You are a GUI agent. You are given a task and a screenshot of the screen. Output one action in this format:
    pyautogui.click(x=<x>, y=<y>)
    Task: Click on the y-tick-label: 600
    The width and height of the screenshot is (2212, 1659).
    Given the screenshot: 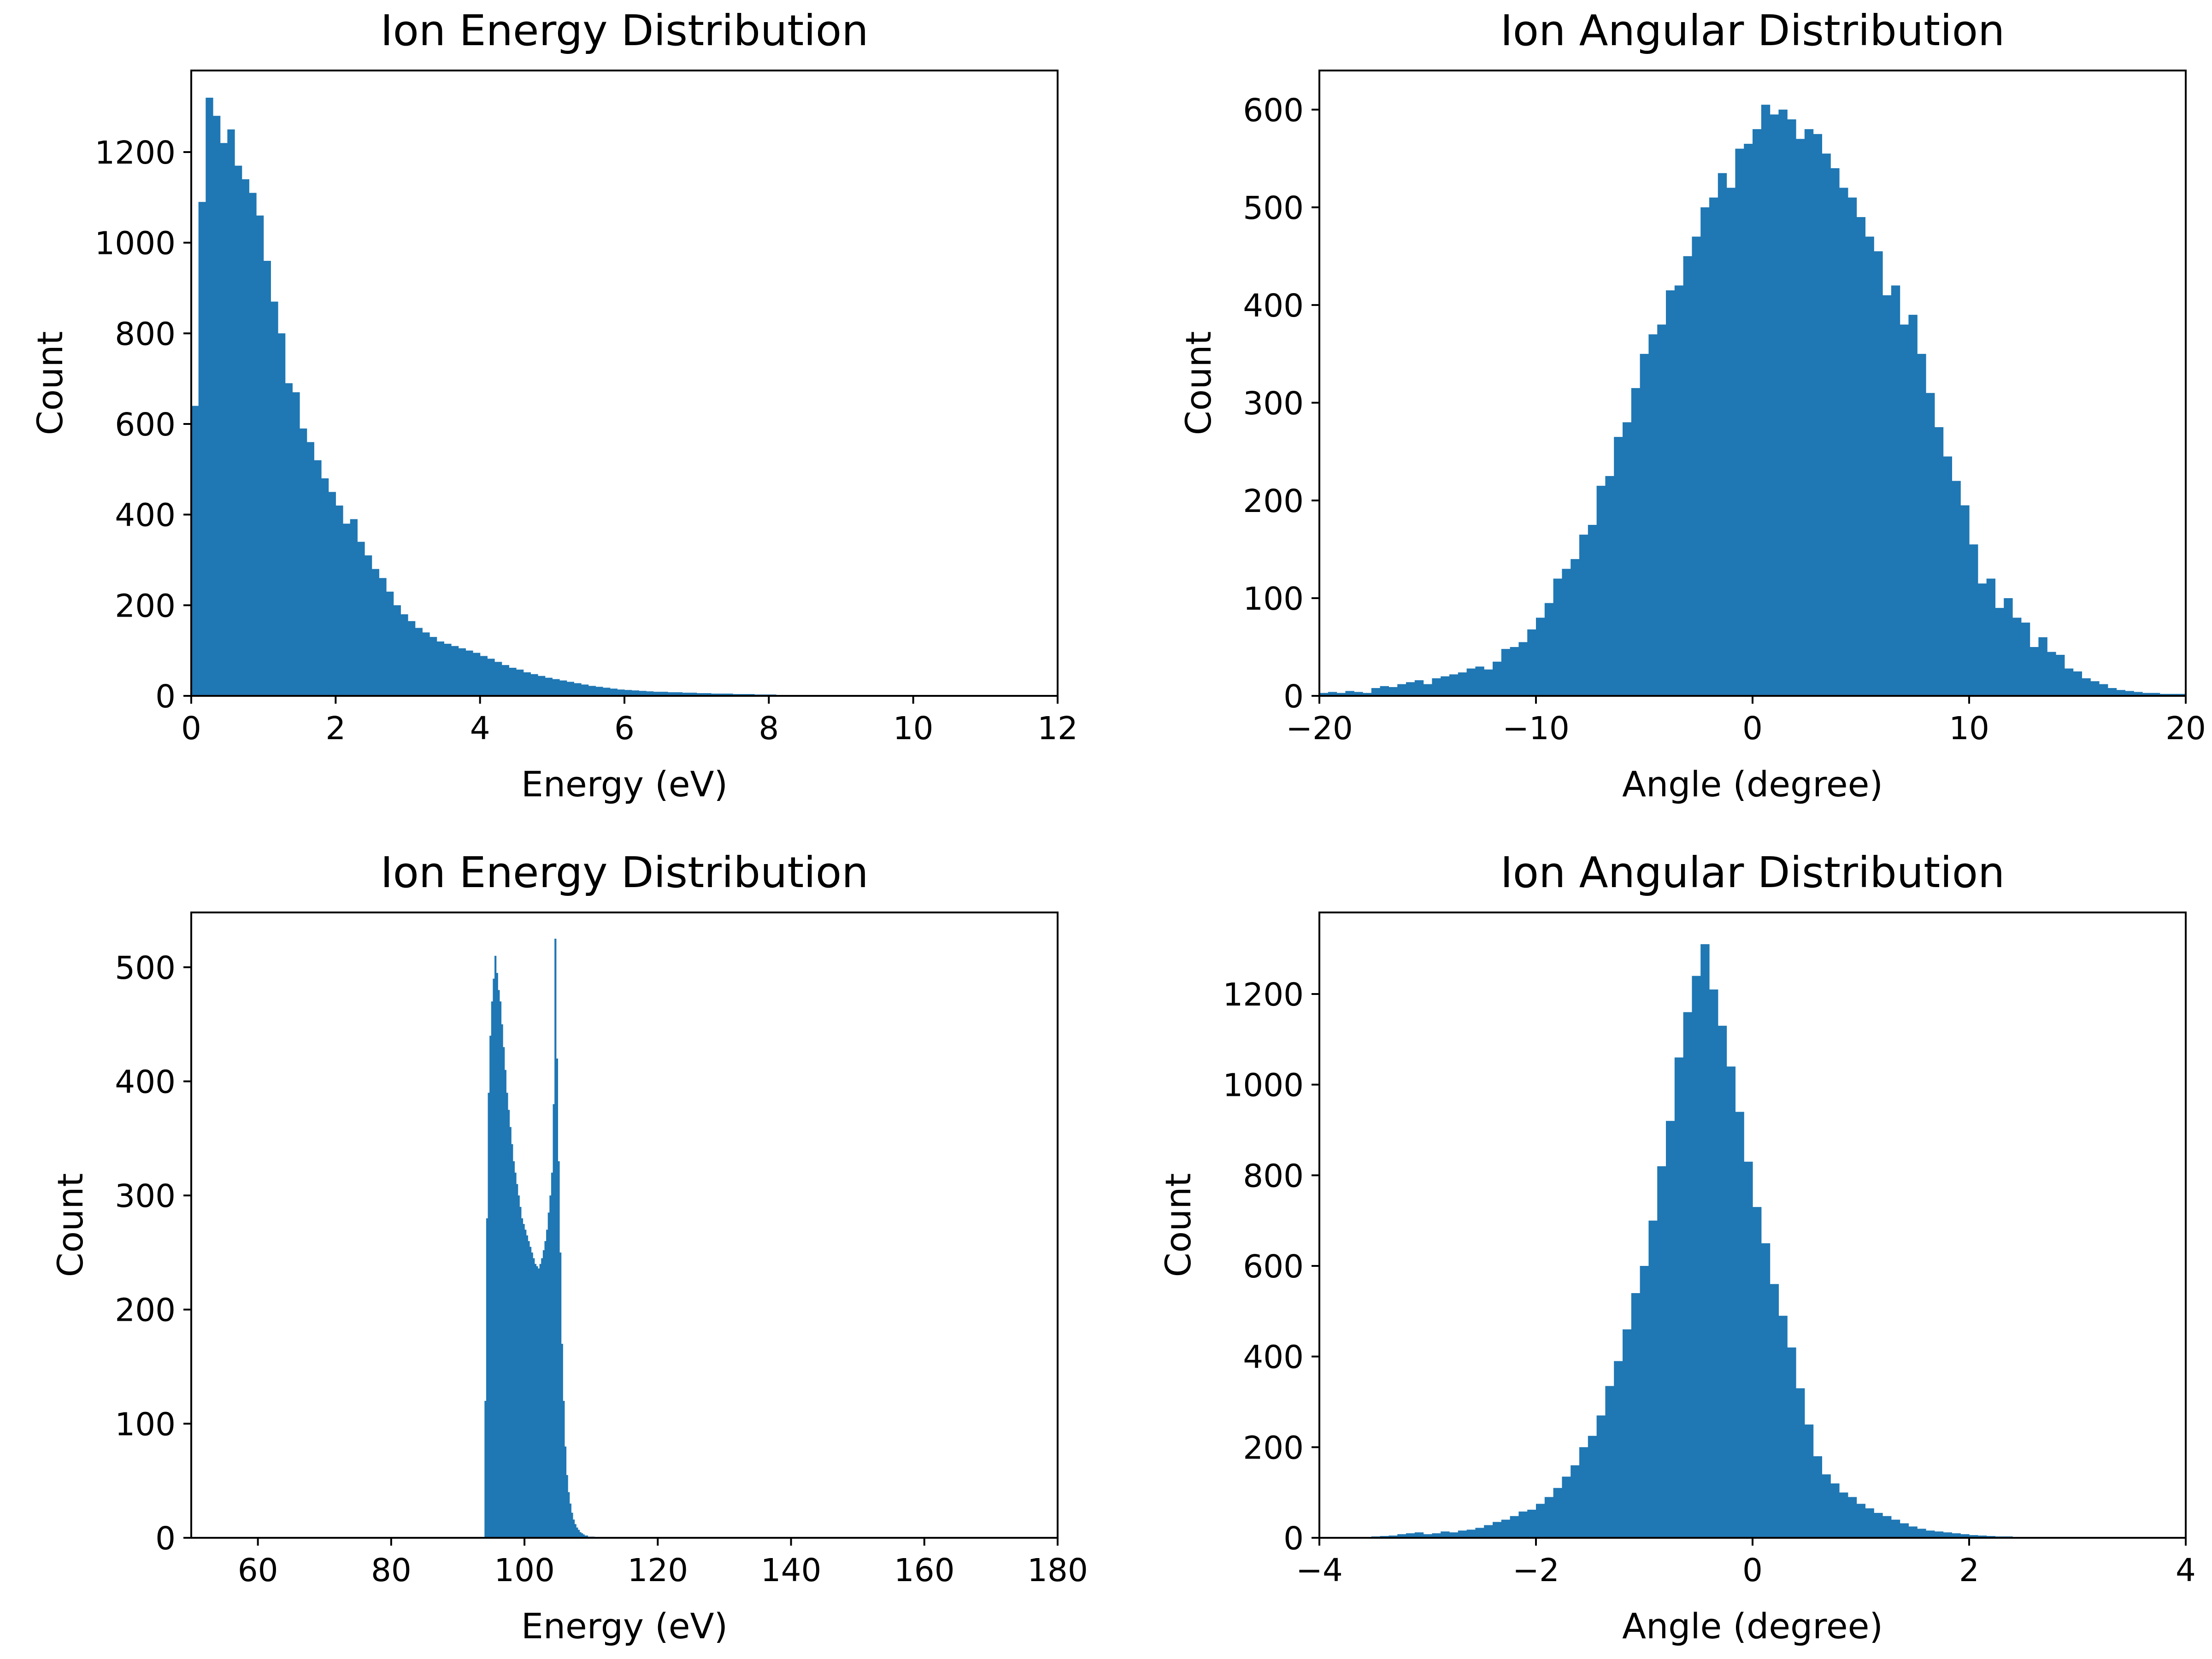 What is the action you would take?
    pyautogui.click(x=1273, y=110)
    